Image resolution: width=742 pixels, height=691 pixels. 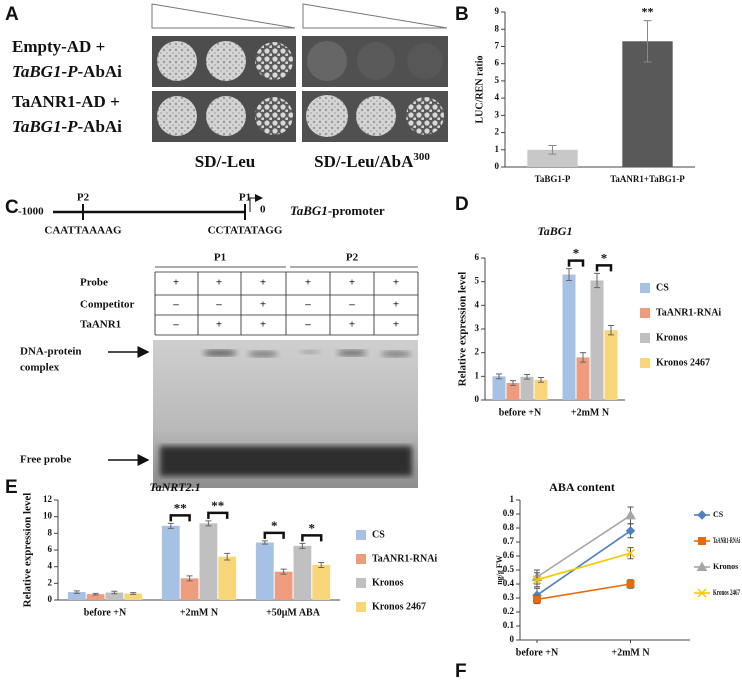 What do you see at coordinates (83, 198) in the screenshot?
I see `site-name: P2` at bounding box center [83, 198].